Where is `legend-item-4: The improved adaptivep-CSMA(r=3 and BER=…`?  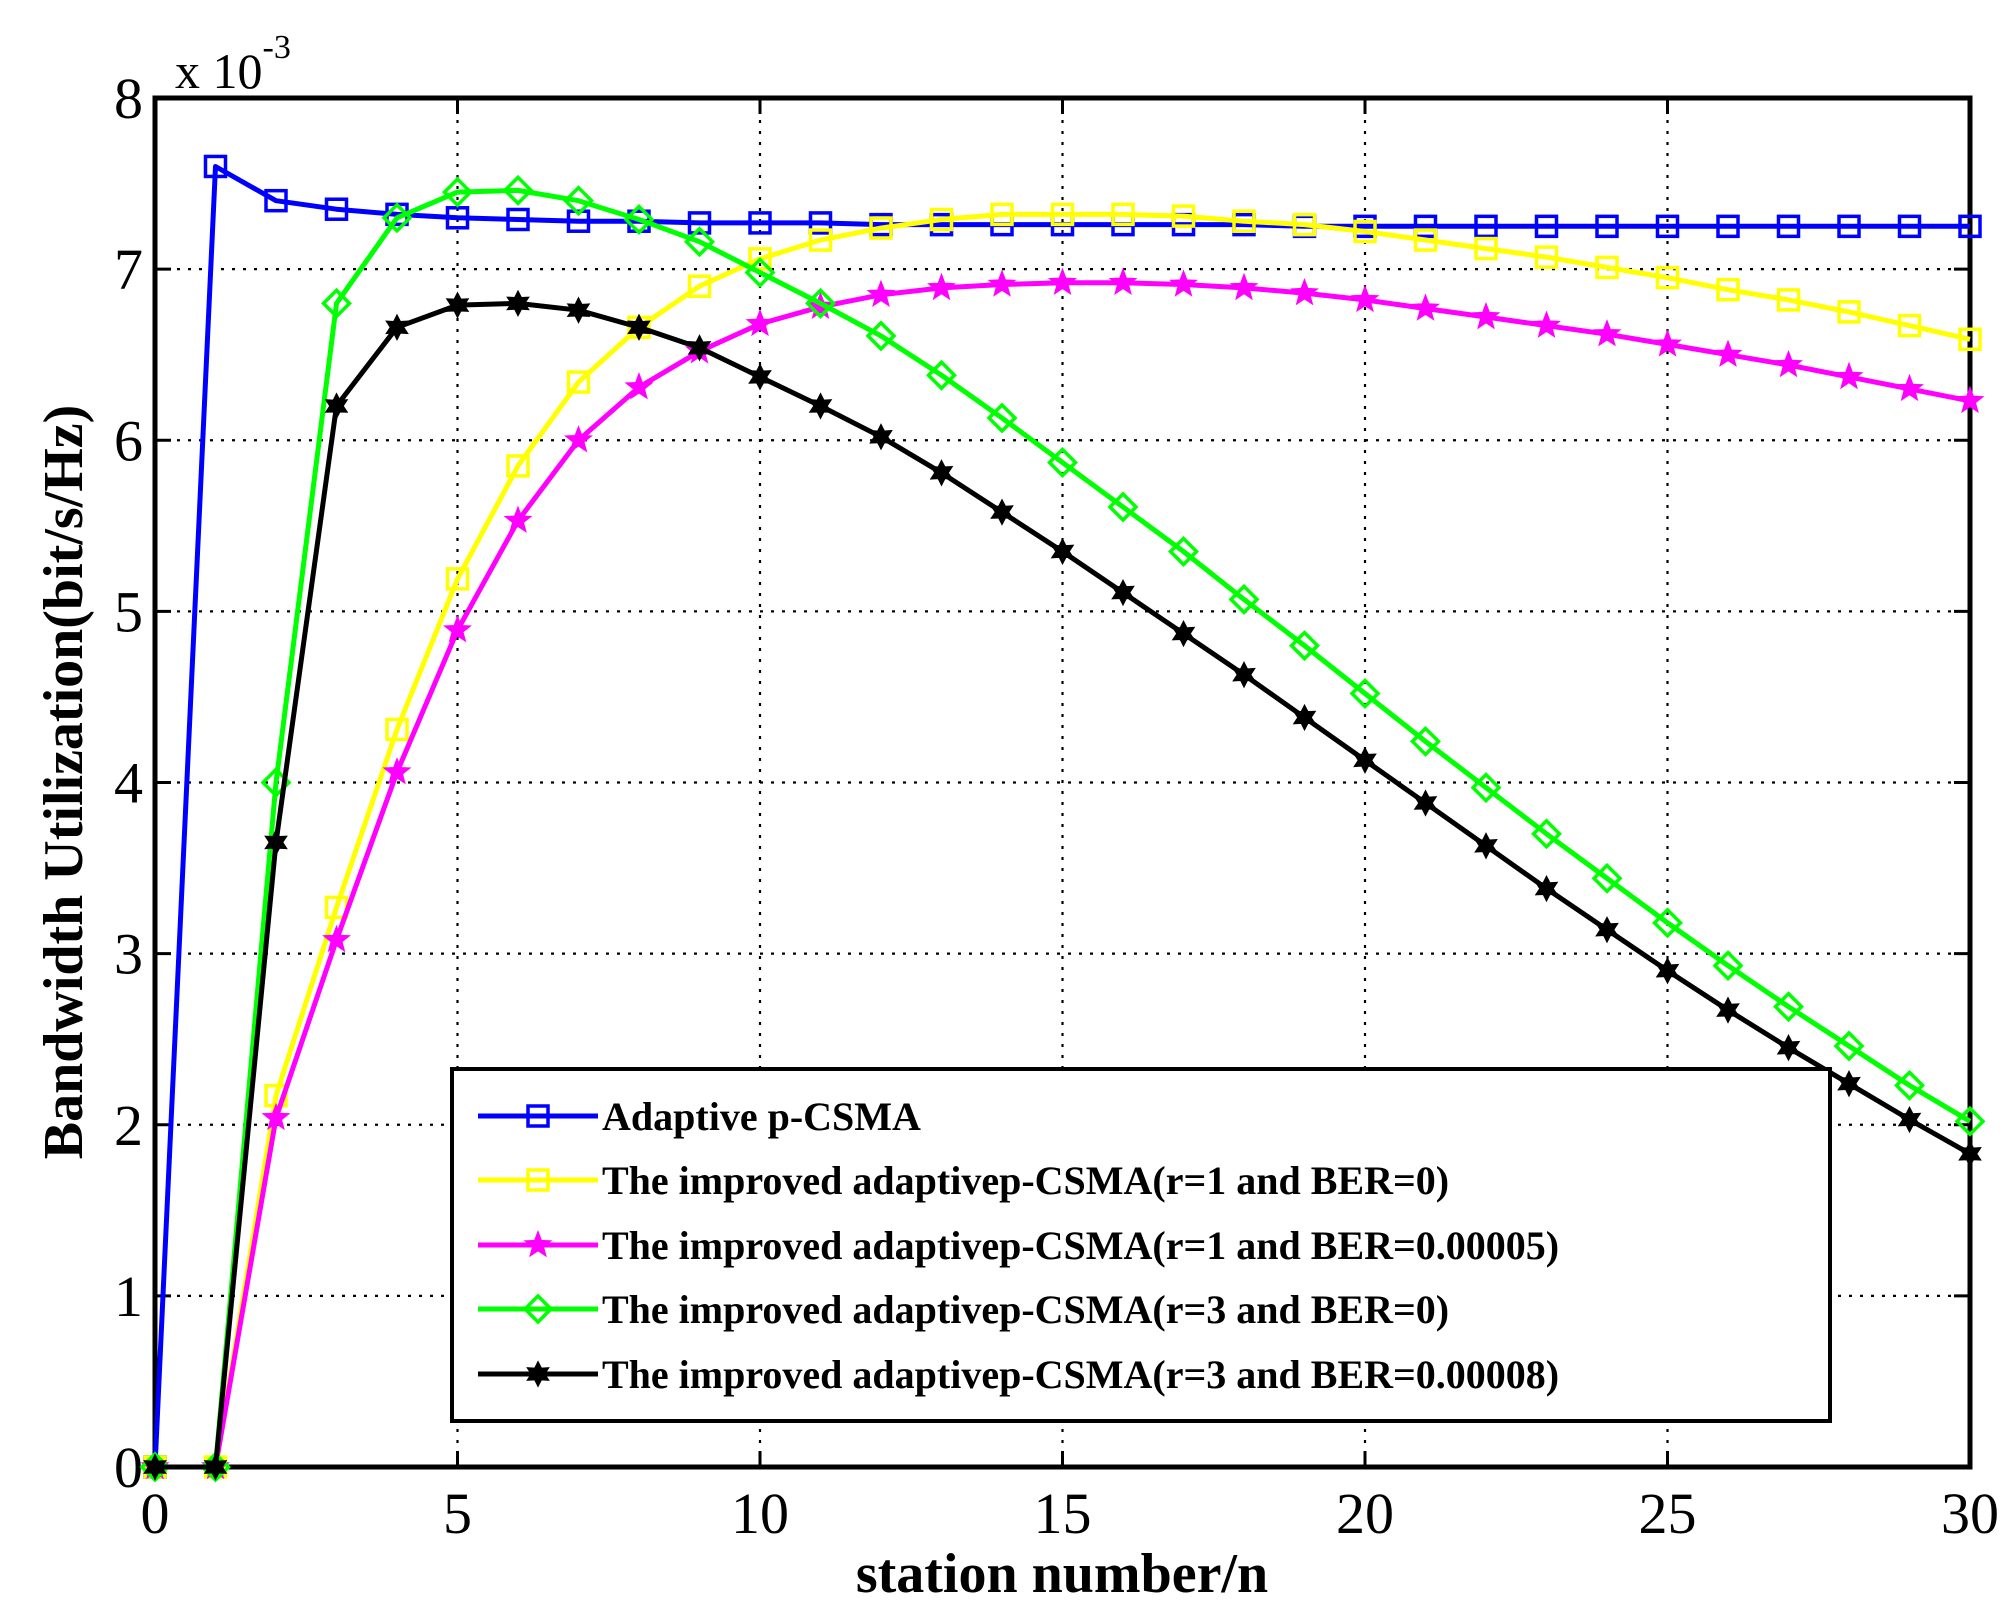 legend-item-4: The improved adaptivep-CSMA(r=3 and BER=… is located at coordinates (963, 1309).